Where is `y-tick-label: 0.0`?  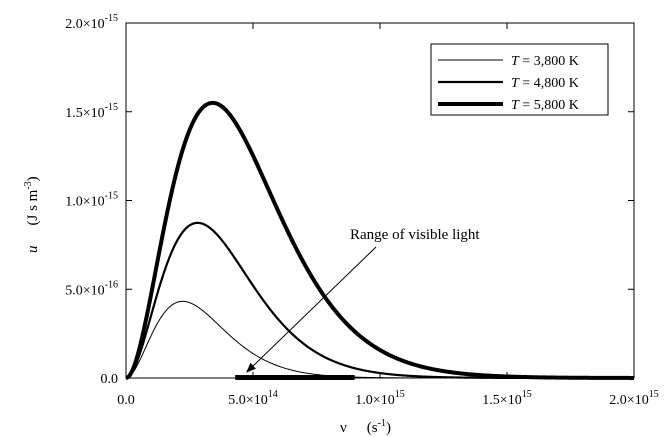
y-tick-label: 0.0 is located at coordinates (110, 379).